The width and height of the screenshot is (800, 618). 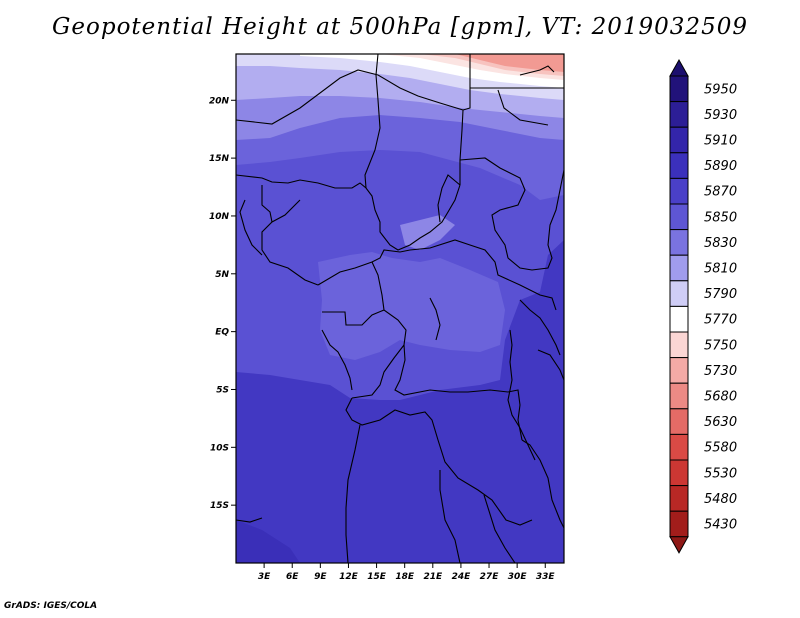 I want to click on colorbar-label: 5890, so click(x=720, y=166).